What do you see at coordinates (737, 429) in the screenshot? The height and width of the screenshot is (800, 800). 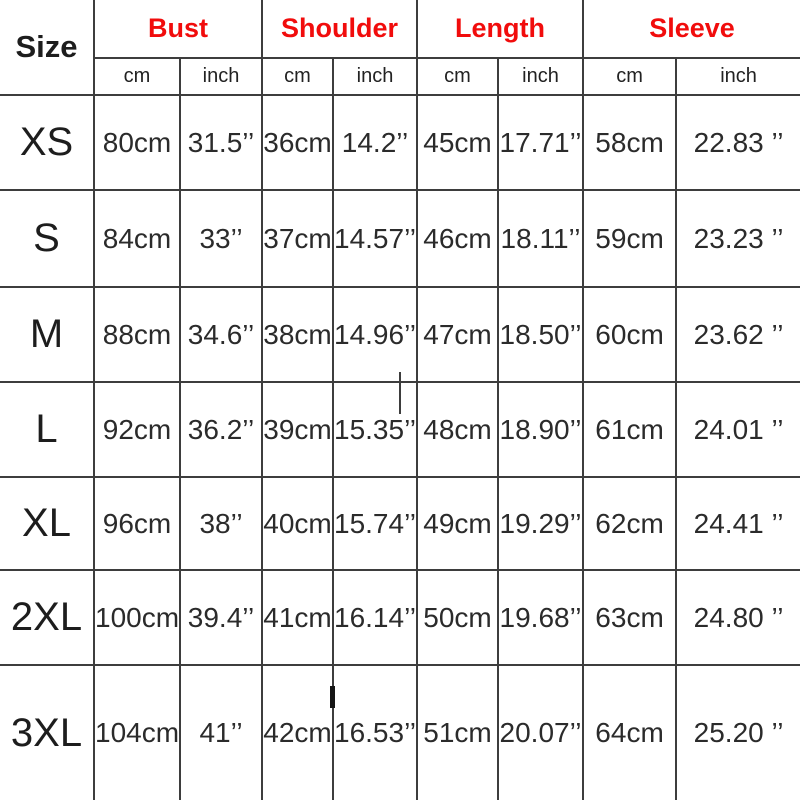 I see `sleeve-inch-cell: 24.01 ’’` at bounding box center [737, 429].